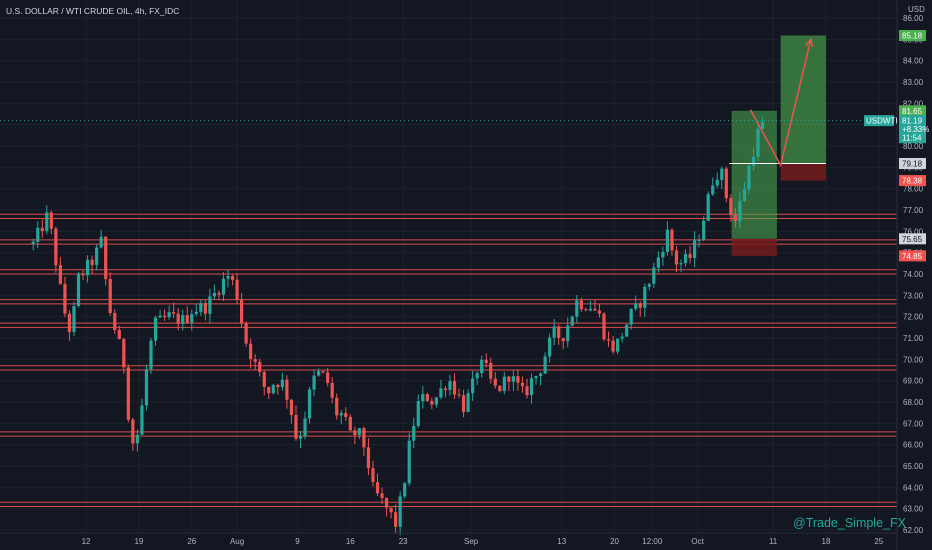  I want to click on x-tick-label-4: 9, so click(297, 541).